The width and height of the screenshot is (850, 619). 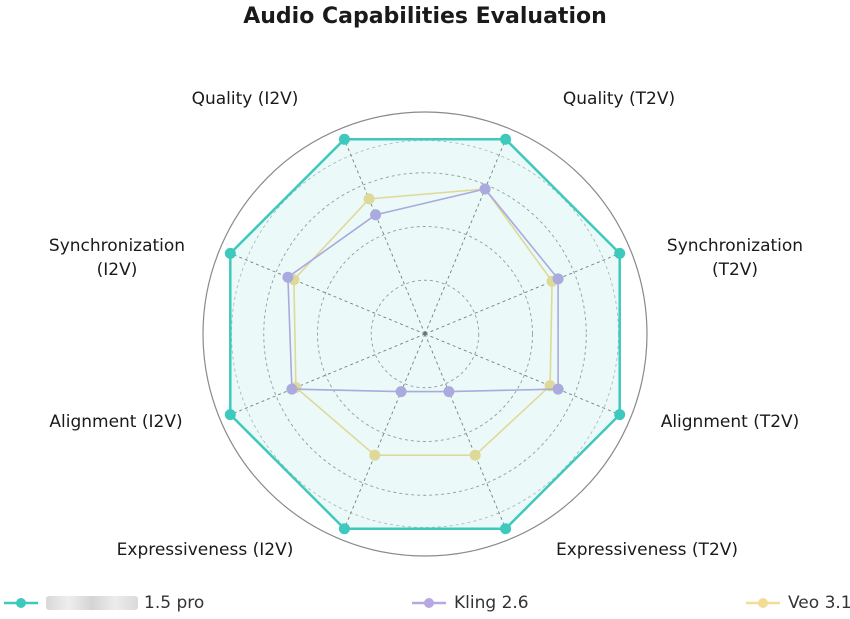 What do you see at coordinates (425, 16) in the screenshot?
I see `chart-title: Audio Capabilities Evaluation` at bounding box center [425, 16].